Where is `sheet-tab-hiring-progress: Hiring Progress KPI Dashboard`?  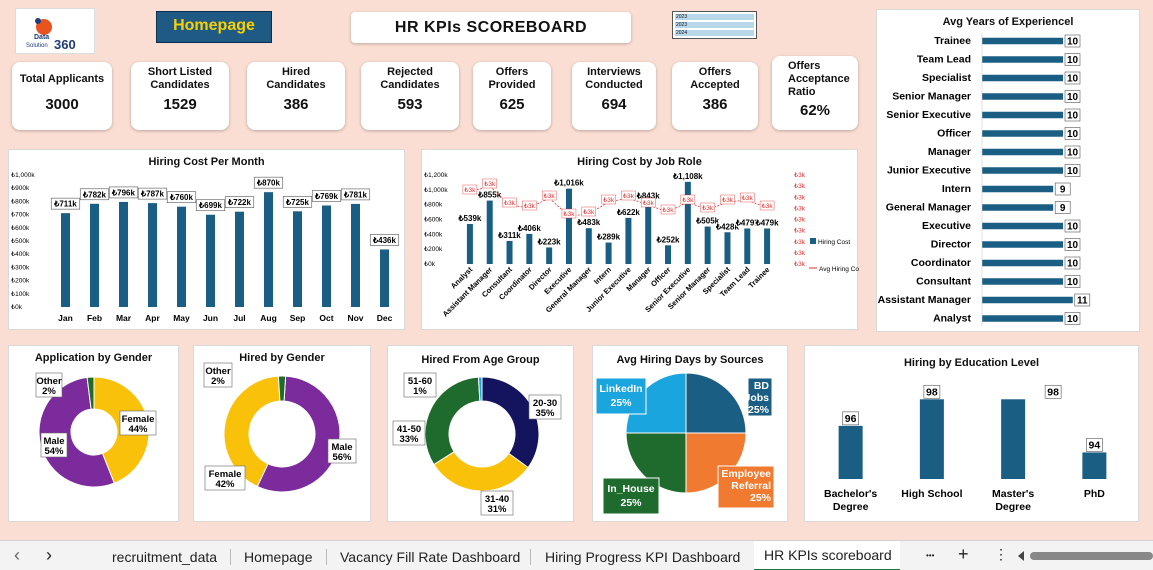 sheet-tab-hiring-progress: Hiring Progress KPI Dashboard is located at coordinates (643, 557).